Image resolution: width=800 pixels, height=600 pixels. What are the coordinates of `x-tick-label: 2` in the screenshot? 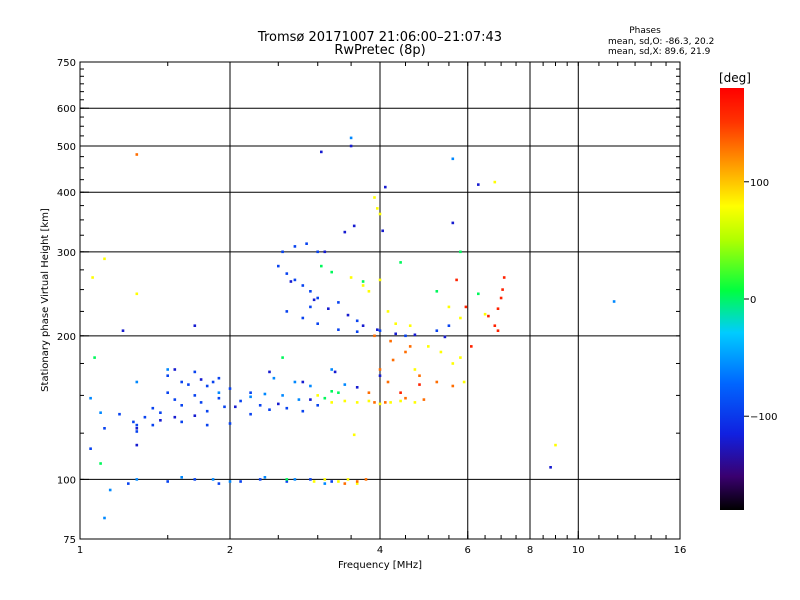 It's located at (230, 550).